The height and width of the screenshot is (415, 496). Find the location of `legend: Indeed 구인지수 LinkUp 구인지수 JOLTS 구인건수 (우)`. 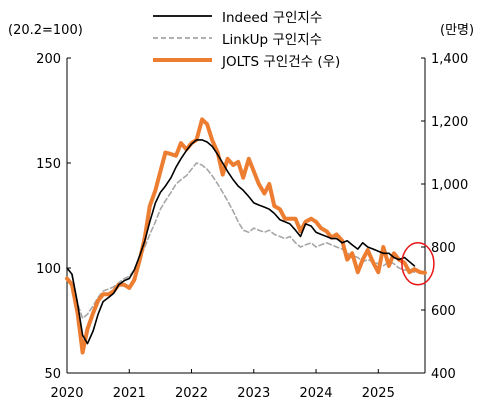

legend: Indeed 구인지수 LinkUp 구인지수 JOLTS 구인건수 (우) is located at coordinates (246, 40).